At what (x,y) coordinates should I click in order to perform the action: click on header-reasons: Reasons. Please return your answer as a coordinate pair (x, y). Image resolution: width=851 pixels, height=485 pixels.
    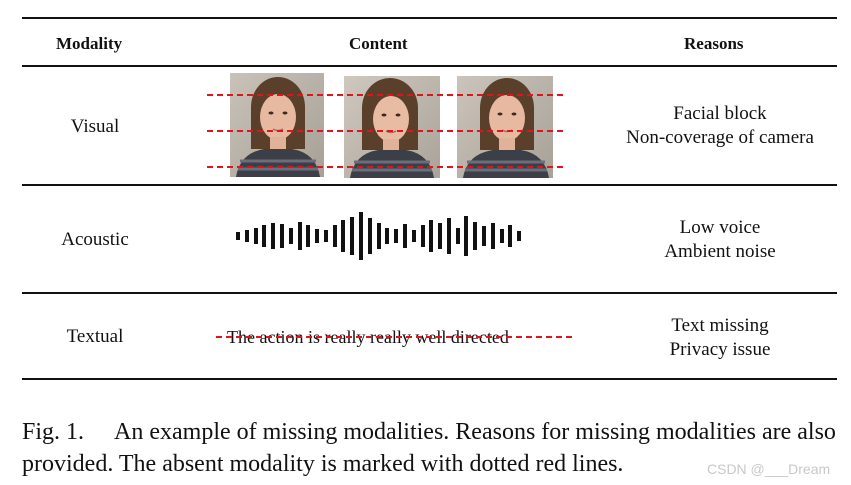
    Looking at the image, I should click on (714, 43).